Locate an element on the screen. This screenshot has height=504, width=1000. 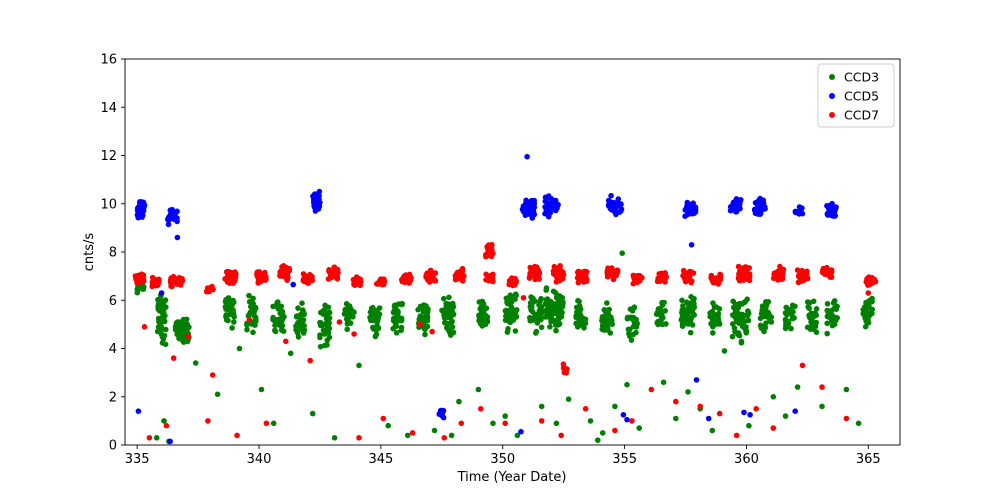
y-tick-label: 12 is located at coordinates (108, 156).